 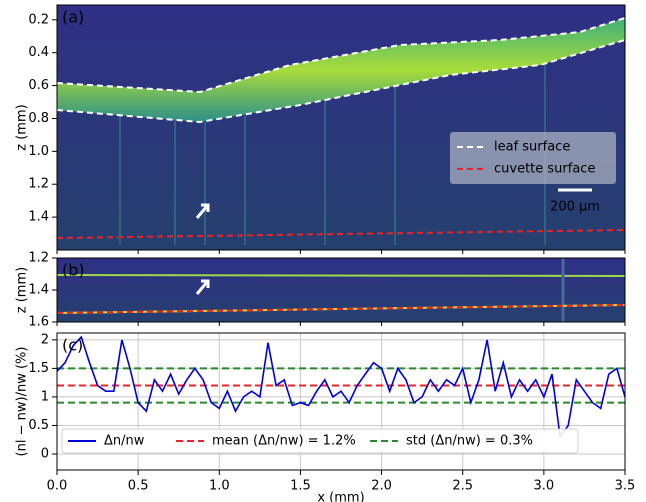 What do you see at coordinates (38, 368) in the screenshot?
I see `y-tick-label: 1.5` at bounding box center [38, 368].